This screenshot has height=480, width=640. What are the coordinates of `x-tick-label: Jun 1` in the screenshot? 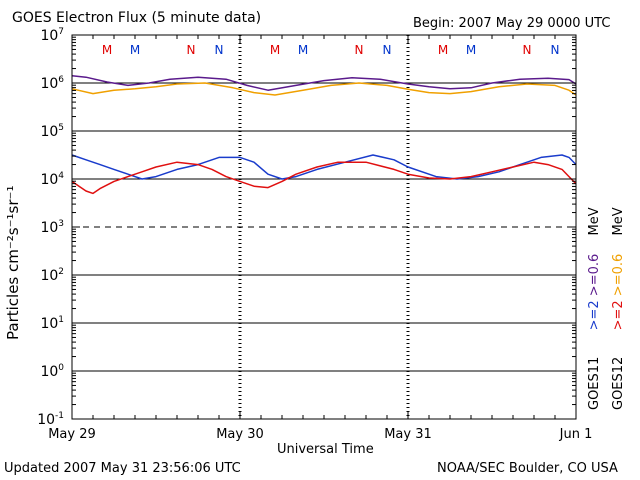 It's located at (576, 434).